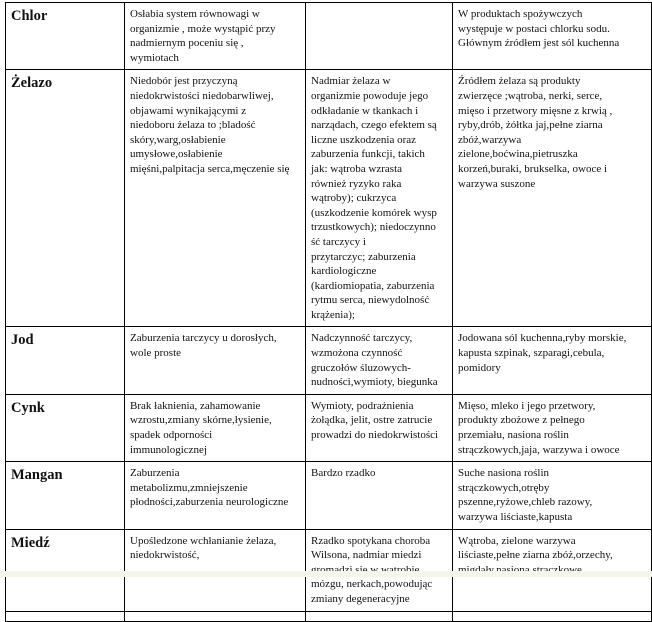 Image resolution: width=652 pixels, height=622 pixels. I want to click on excess-cell, so click(379, 36).